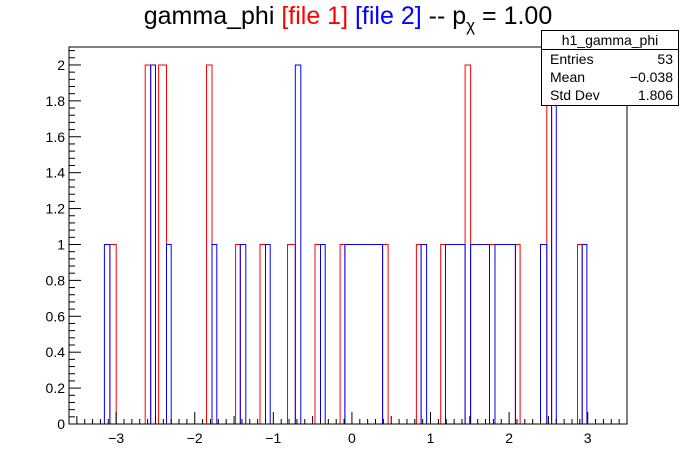 This screenshot has width=696, height=472. I want to click on stats-value: 53, so click(665, 59).